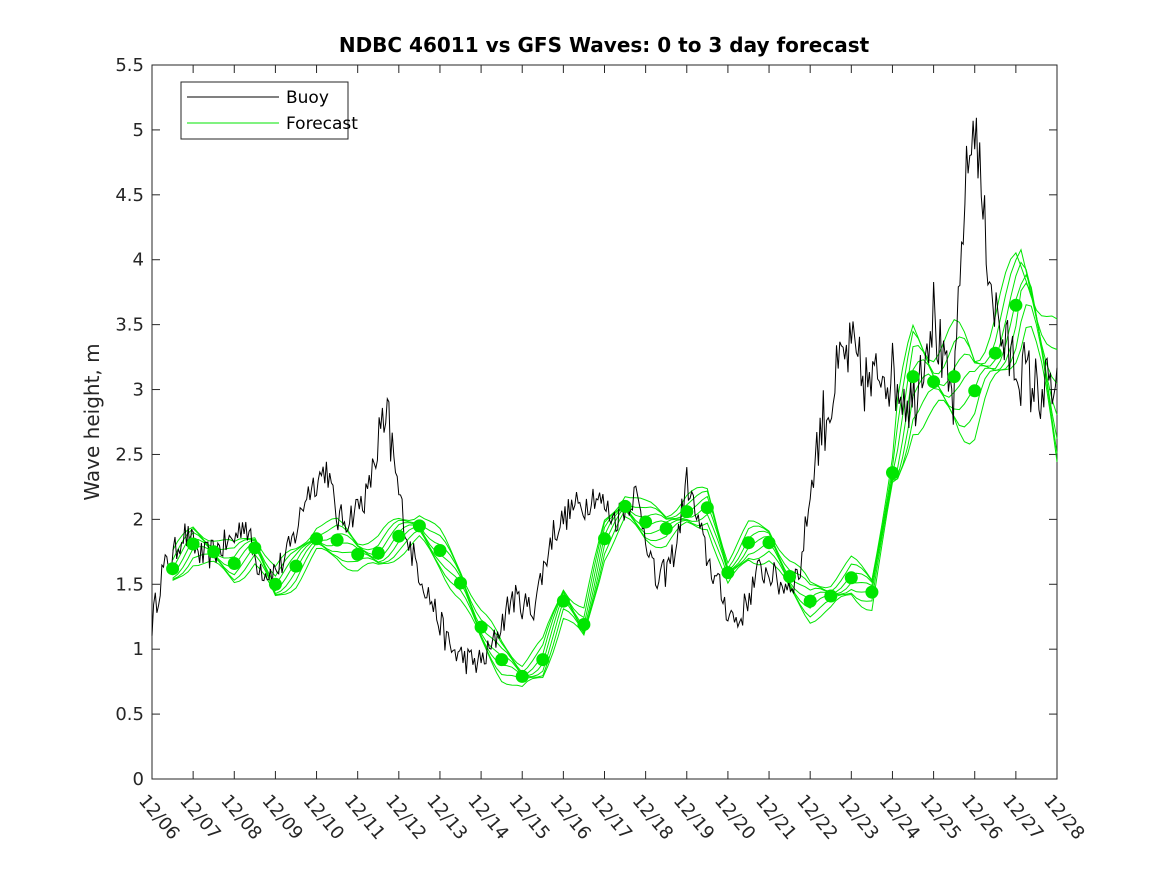 This screenshot has width=1167, height=875. What do you see at coordinates (611, 817) in the screenshot?
I see `x-tick-label: 12/17` at bounding box center [611, 817].